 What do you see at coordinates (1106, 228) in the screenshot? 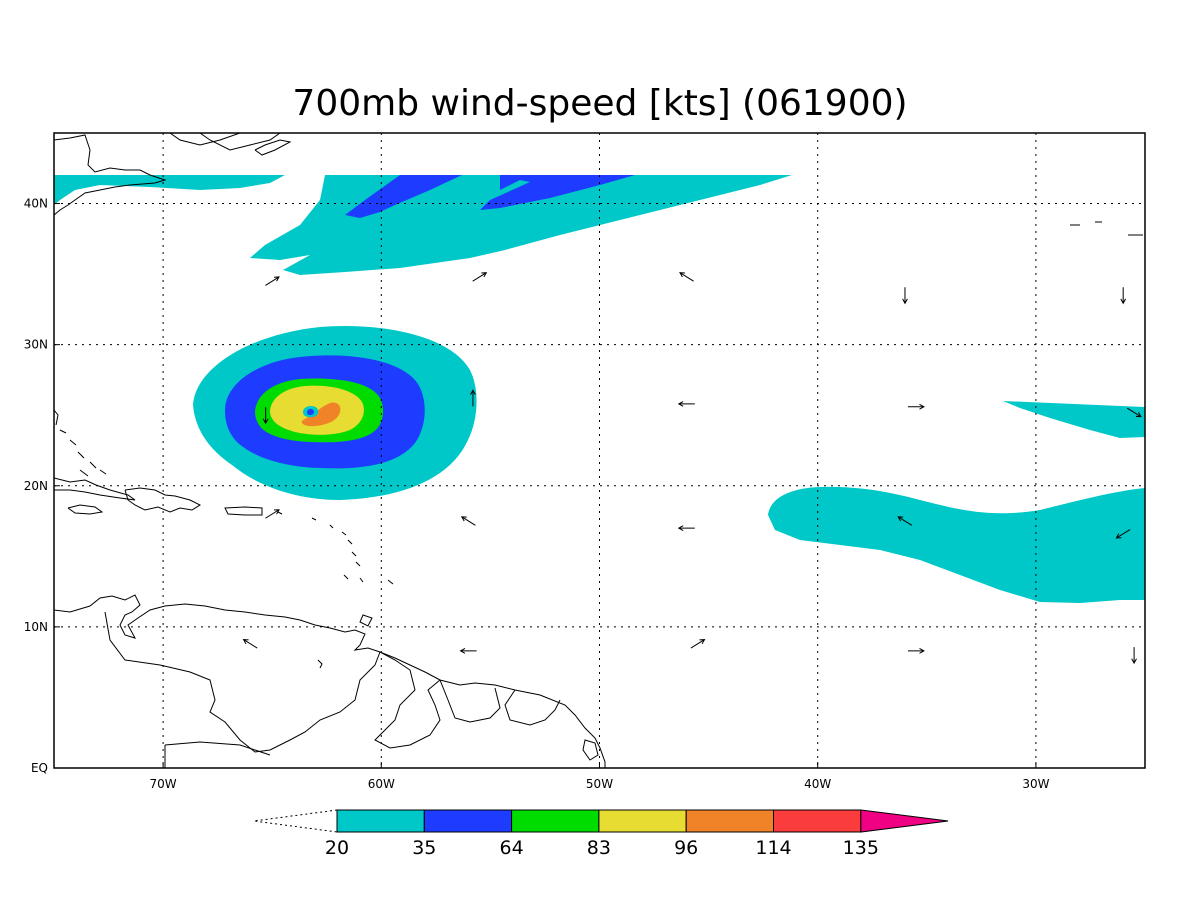
I see `islands-azores` at bounding box center [1106, 228].